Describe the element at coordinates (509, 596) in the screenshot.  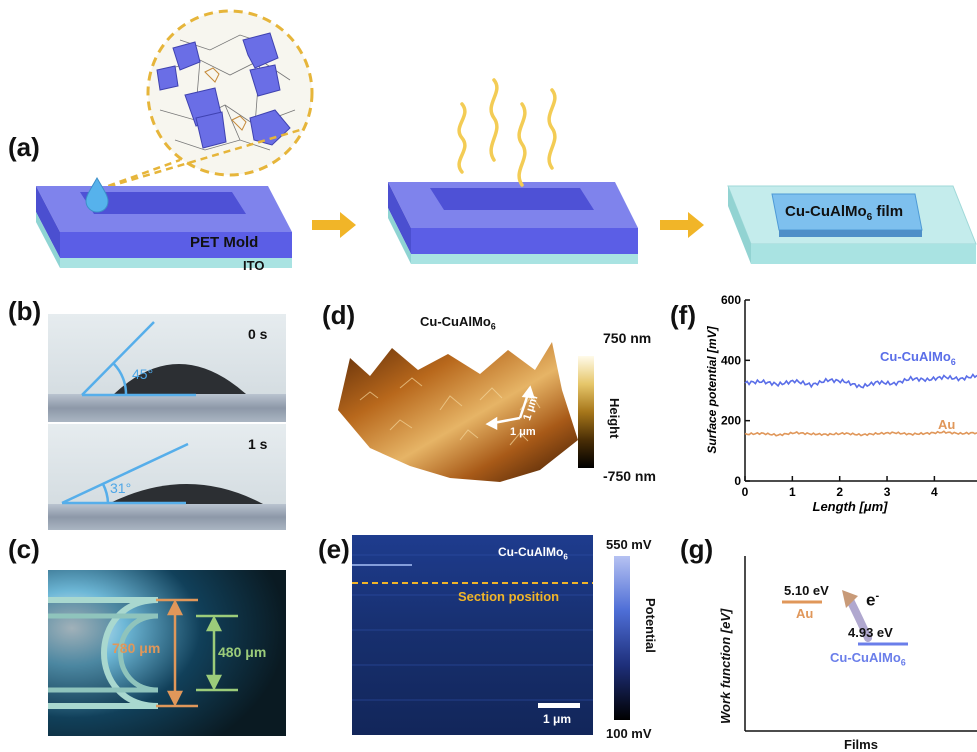
I see `section-position-label: Section position` at that location.